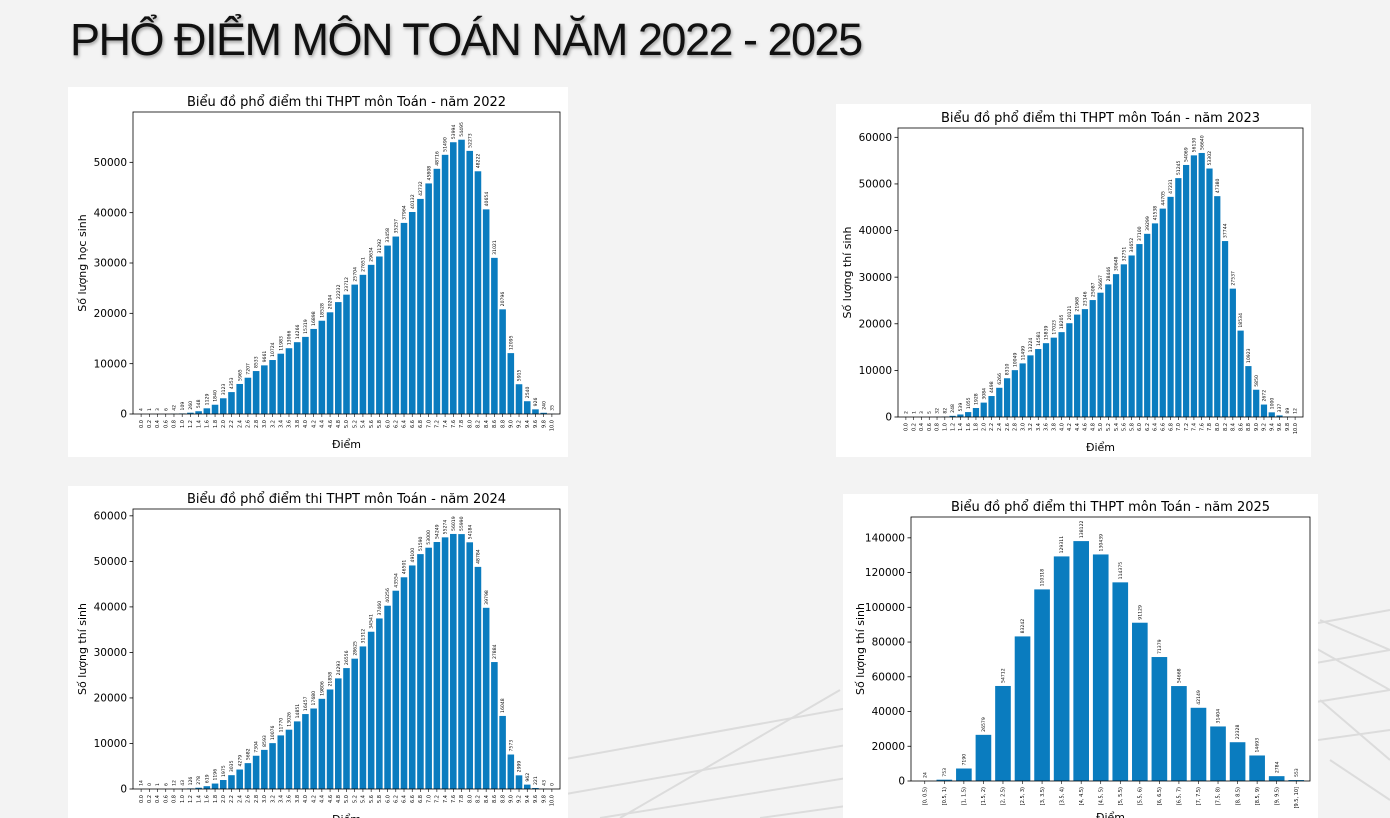  What do you see at coordinates (158, 799) in the screenshot?
I see `x-tick-label: 0.4` at bounding box center [158, 799].